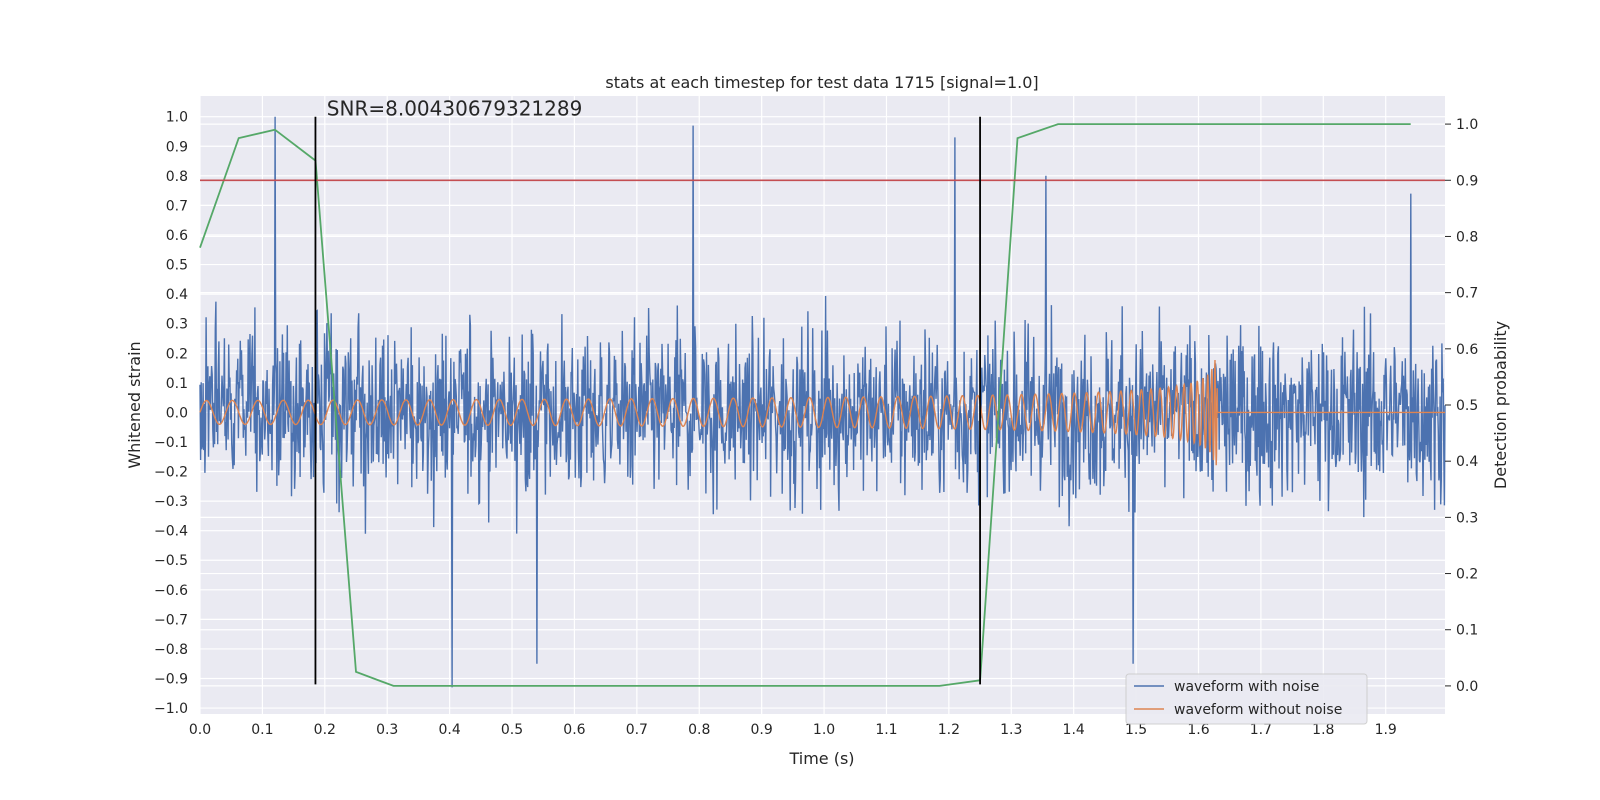  I want to click on x-tick-label: 1.8, so click(1323, 730).